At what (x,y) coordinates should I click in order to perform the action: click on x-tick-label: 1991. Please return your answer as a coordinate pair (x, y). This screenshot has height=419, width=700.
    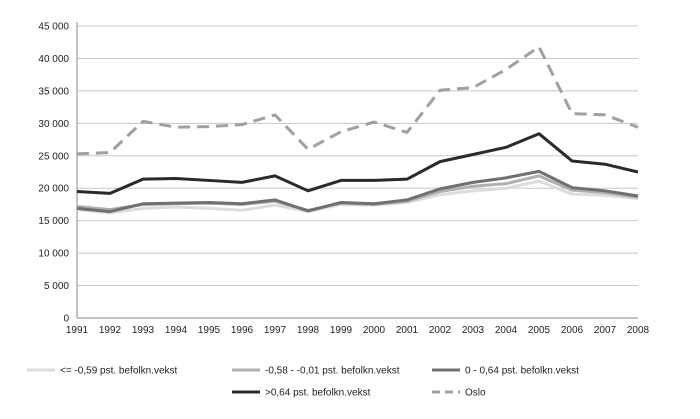
    Looking at the image, I should click on (77, 330).